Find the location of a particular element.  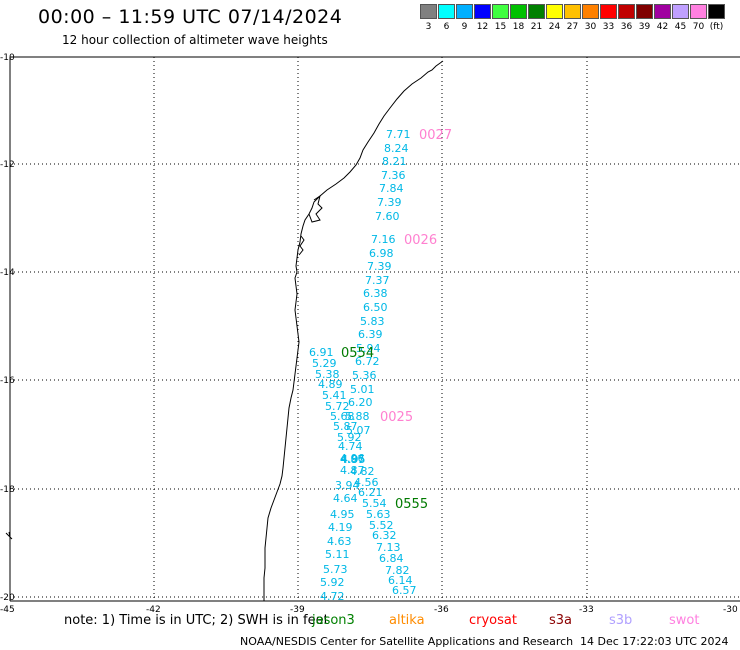

wave-height-value: 6.39 is located at coordinates (370, 334).